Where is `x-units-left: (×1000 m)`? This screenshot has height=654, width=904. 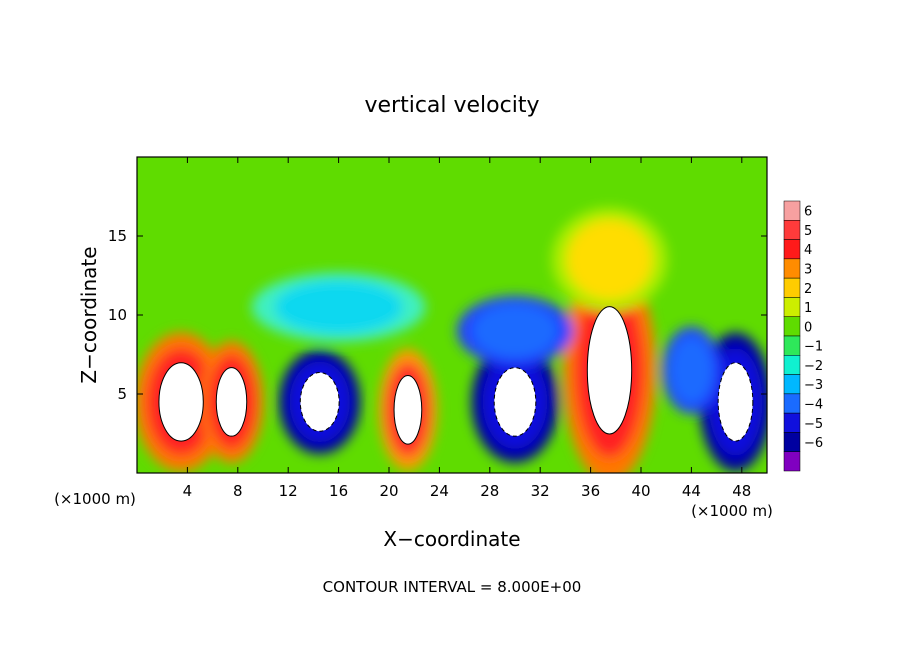
x-units-left: (×1000 m) is located at coordinates (95, 499).